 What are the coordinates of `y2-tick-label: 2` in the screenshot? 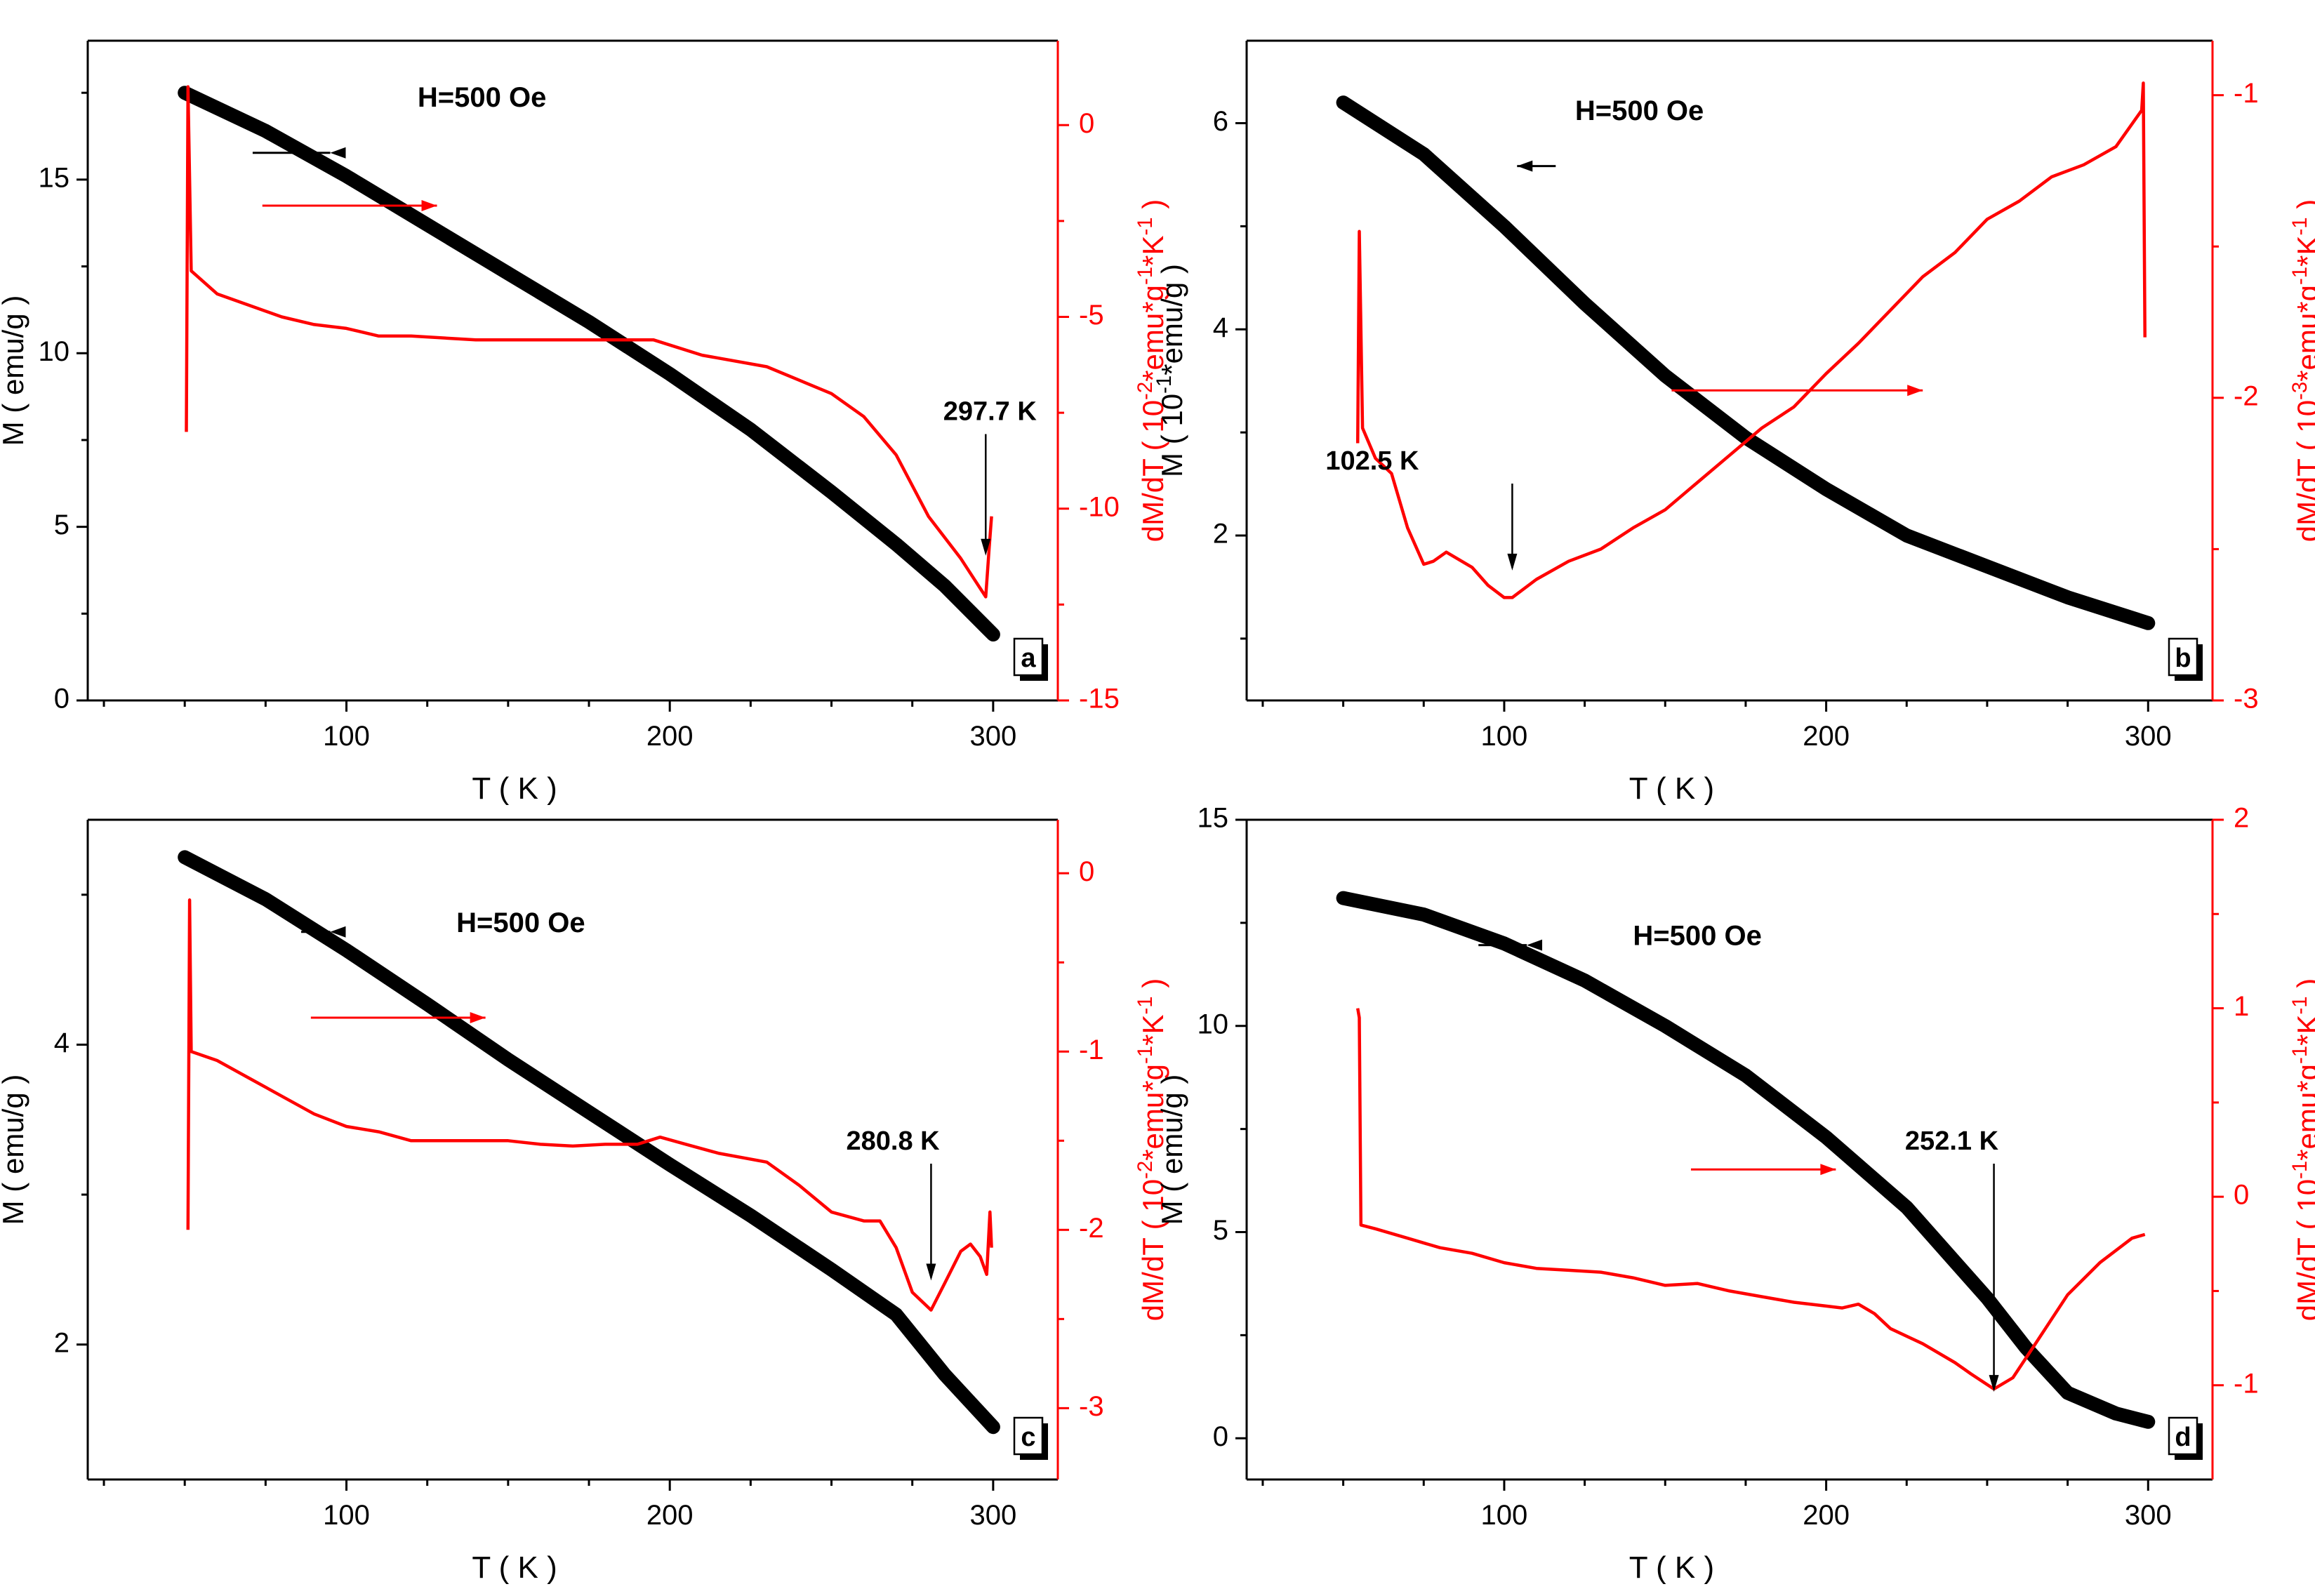 It's located at (2241, 818).